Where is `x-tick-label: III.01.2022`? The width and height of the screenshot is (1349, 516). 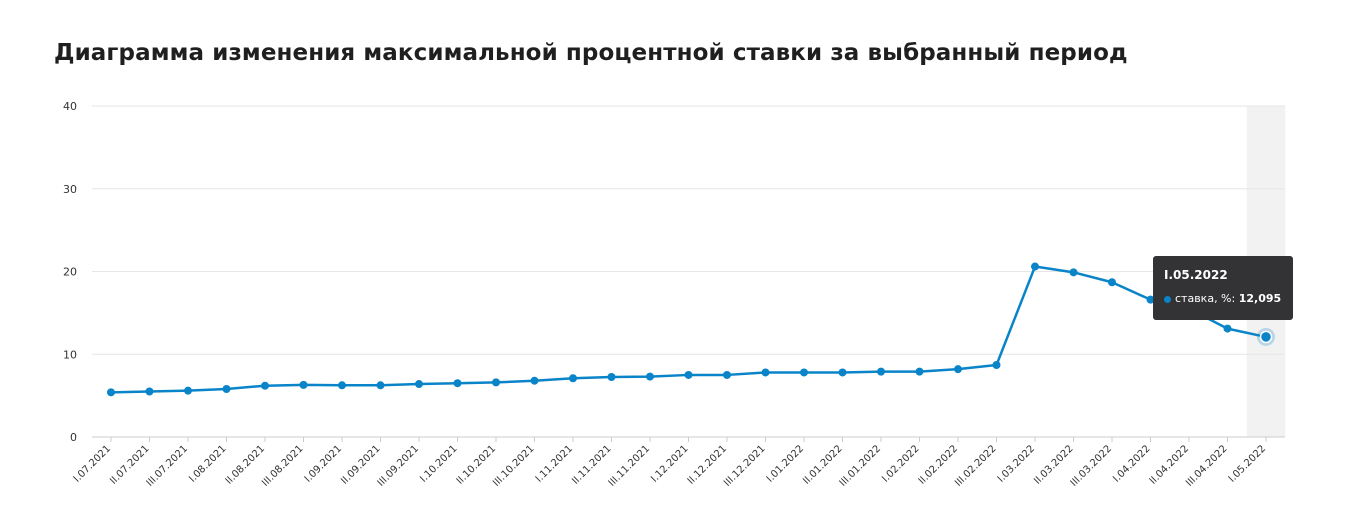 x-tick-label: III.01.2022 is located at coordinates (861, 466).